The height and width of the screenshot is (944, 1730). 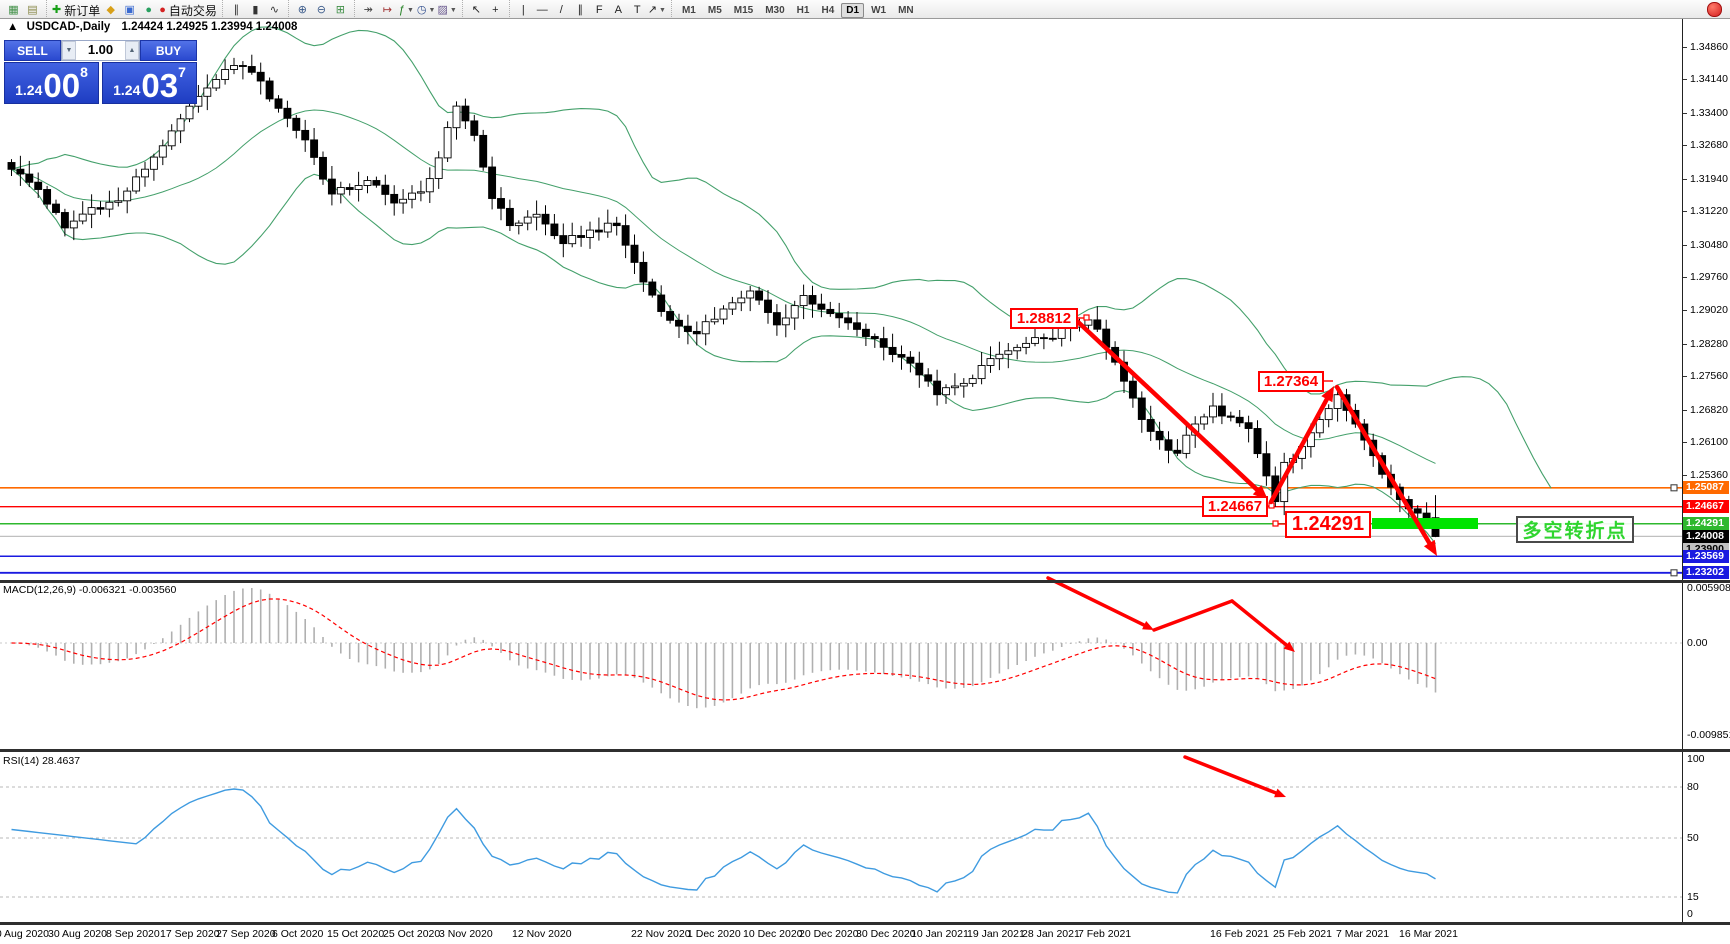 I want to click on macd-histogram, so click(x=728, y=648).